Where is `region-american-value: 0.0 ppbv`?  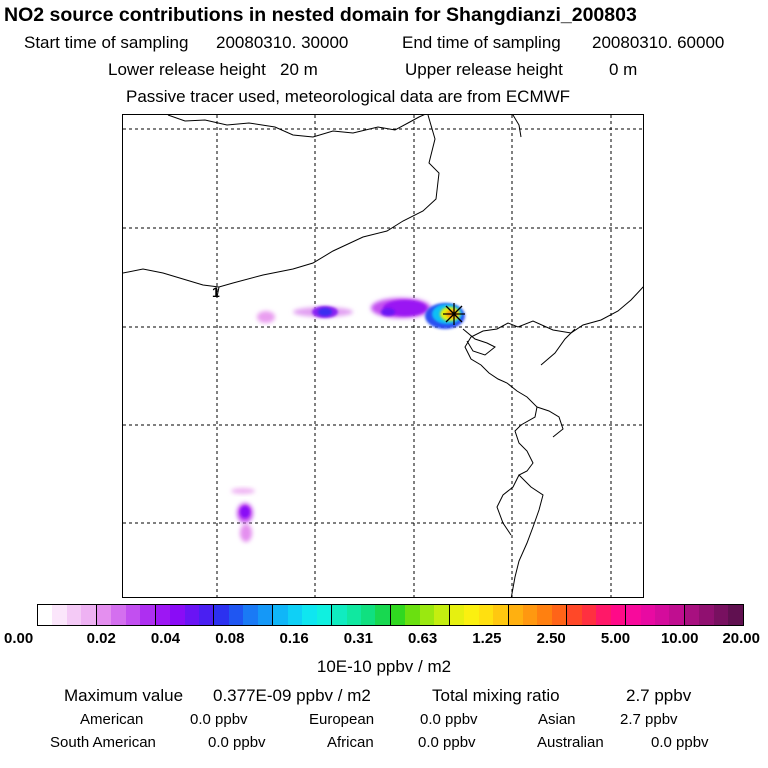
region-american-value: 0.0 ppbv is located at coordinates (219, 719).